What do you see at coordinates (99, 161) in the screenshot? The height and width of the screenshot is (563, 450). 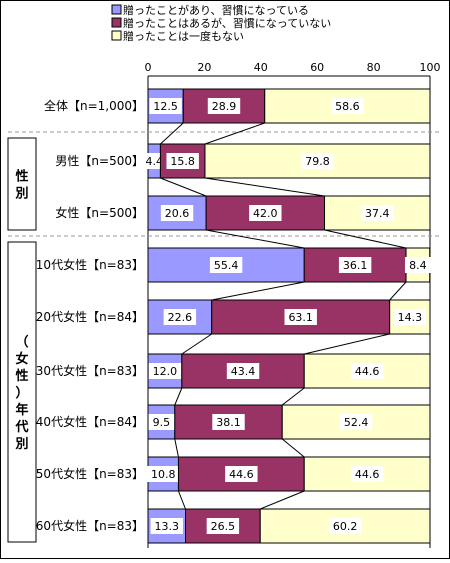 I see `category-label: 男性【n=500】` at bounding box center [99, 161].